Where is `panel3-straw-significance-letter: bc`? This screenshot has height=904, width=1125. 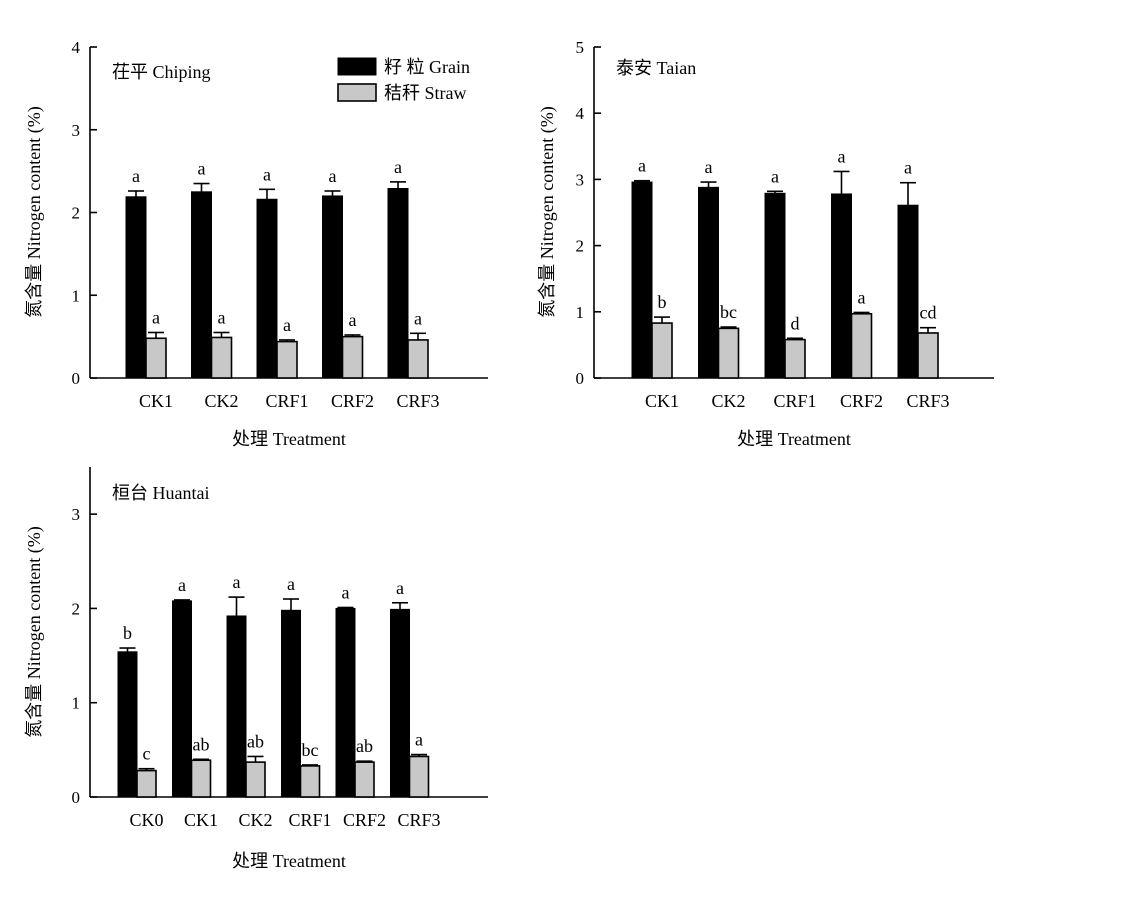
panel3-straw-significance-letter: bc is located at coordinates (310, 750).